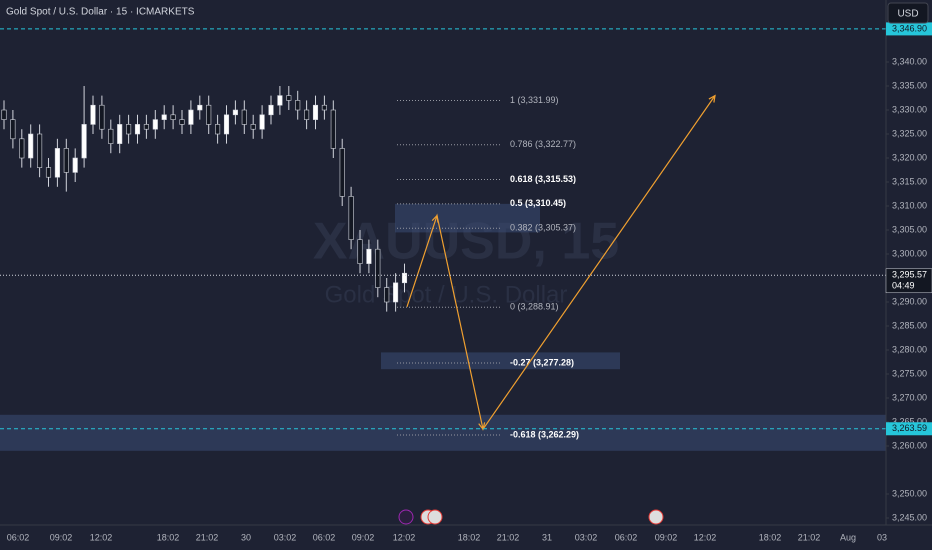 The width and height of the screenshot is (932, 550). What do you see at coordinates (909, 517) in the screenshot?
I see `y-tick-label: 3,245.00` at bounding box center [909, 517].